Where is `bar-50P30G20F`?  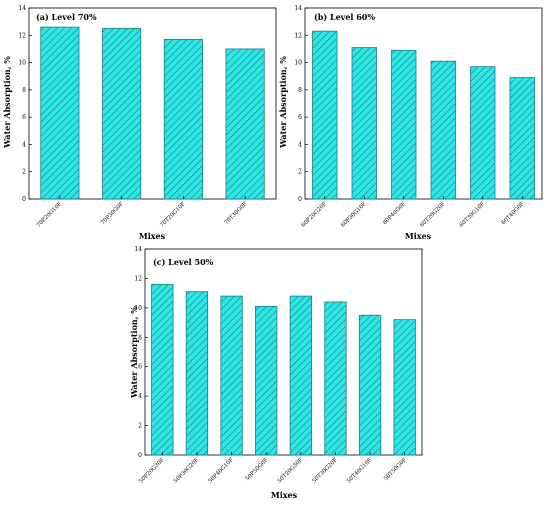
bar-50P30G20F is located at coordinates (197, 373).